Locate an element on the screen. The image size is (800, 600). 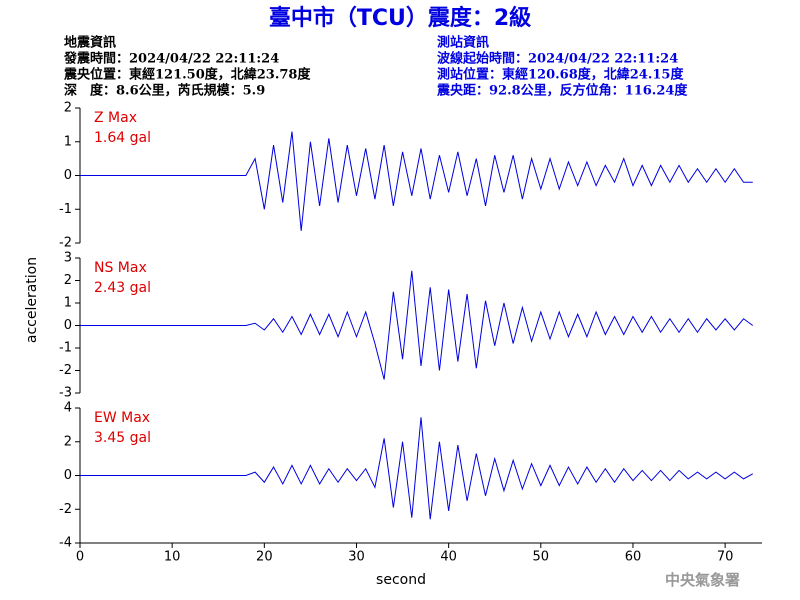
x-tick-label: 10 is located at coordinates (172, 557).